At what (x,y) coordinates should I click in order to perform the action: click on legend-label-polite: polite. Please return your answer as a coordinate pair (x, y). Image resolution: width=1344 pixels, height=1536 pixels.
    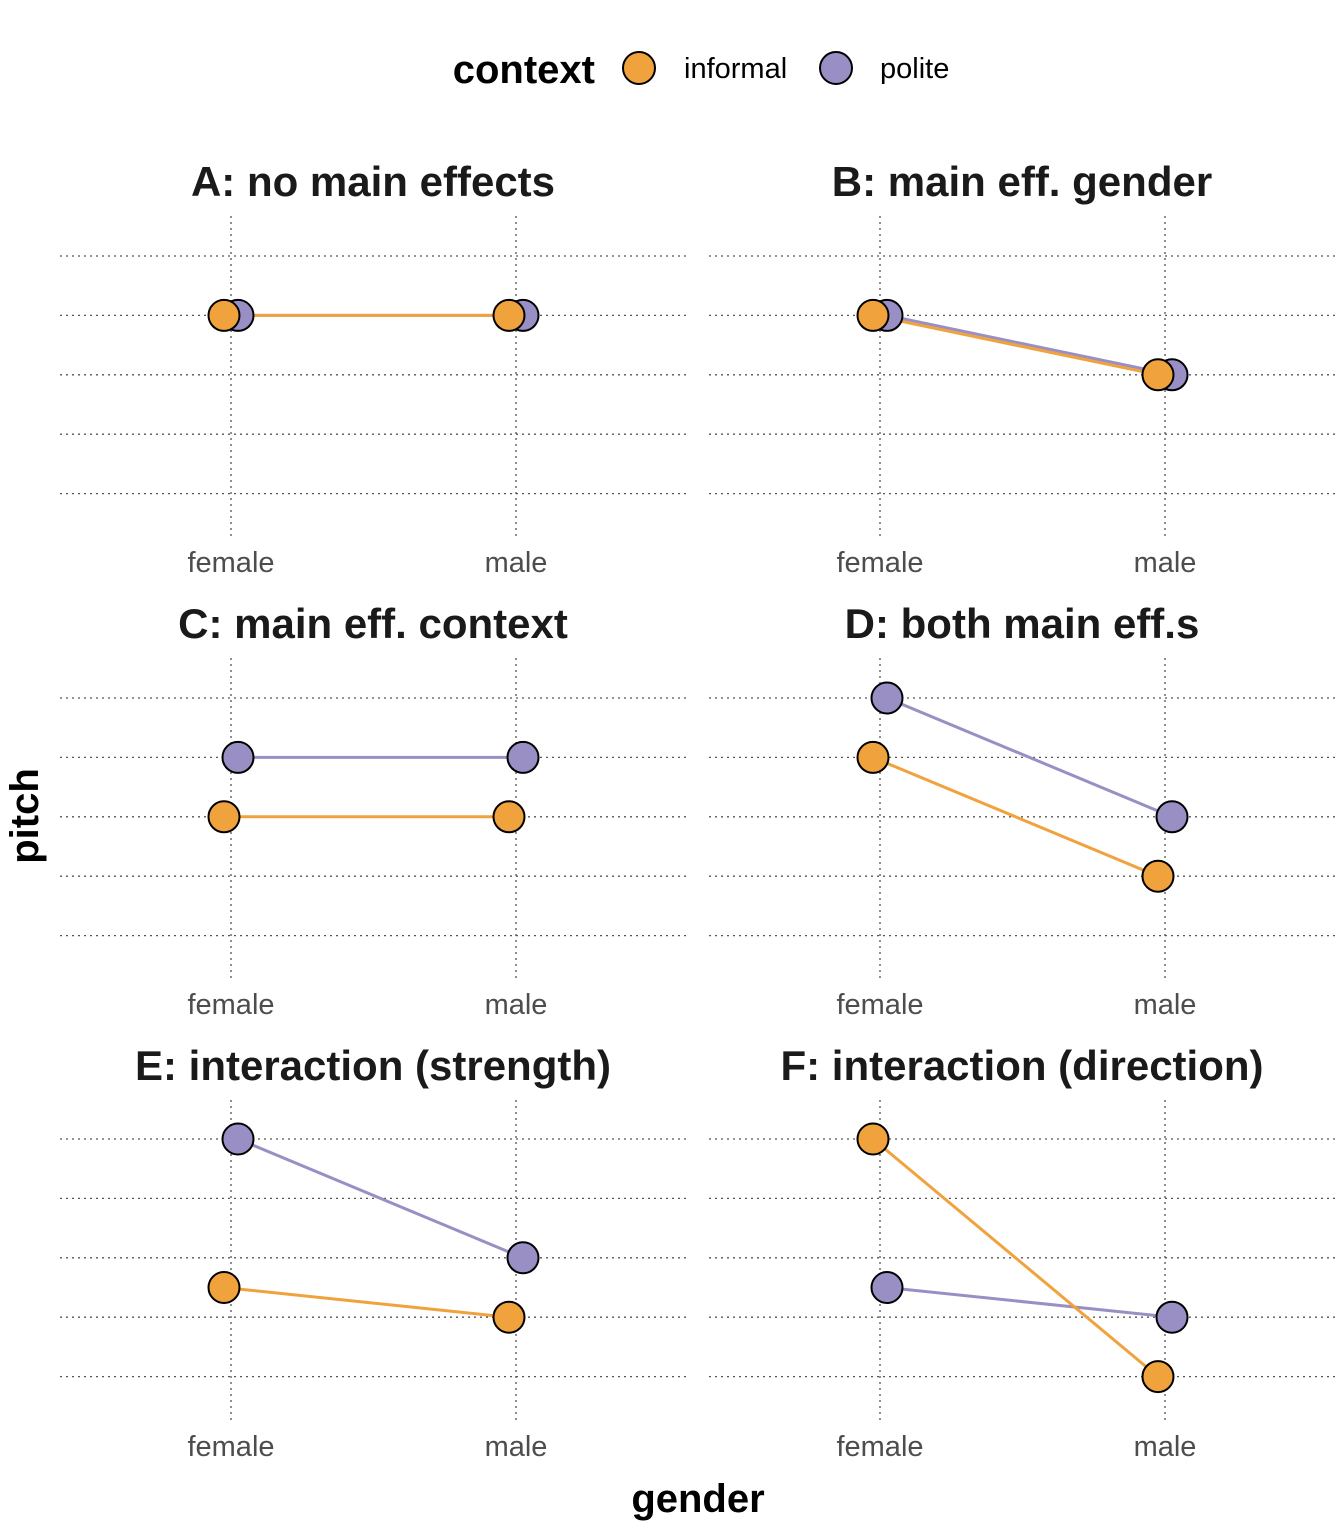
    Looking at the image, I should click on (914, 69).